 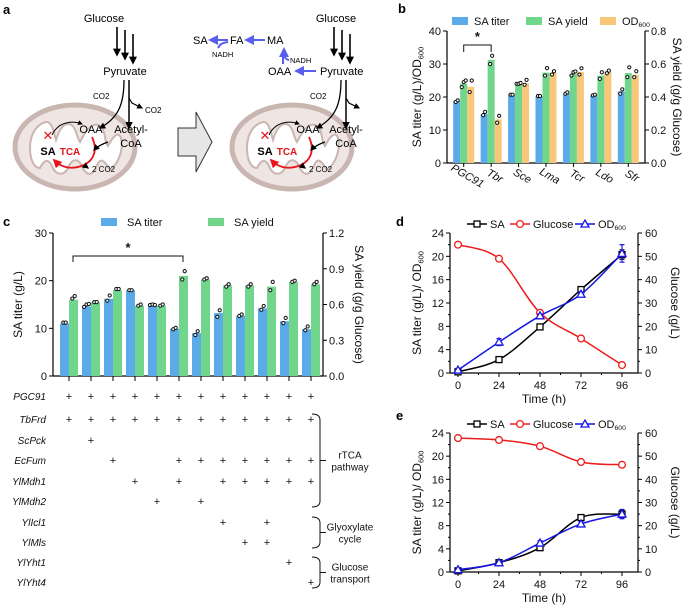 What do you see at coordinates (41, 234) in the screenshot?
I see `y-tick-label: 30` at bounding box center [41, 234].